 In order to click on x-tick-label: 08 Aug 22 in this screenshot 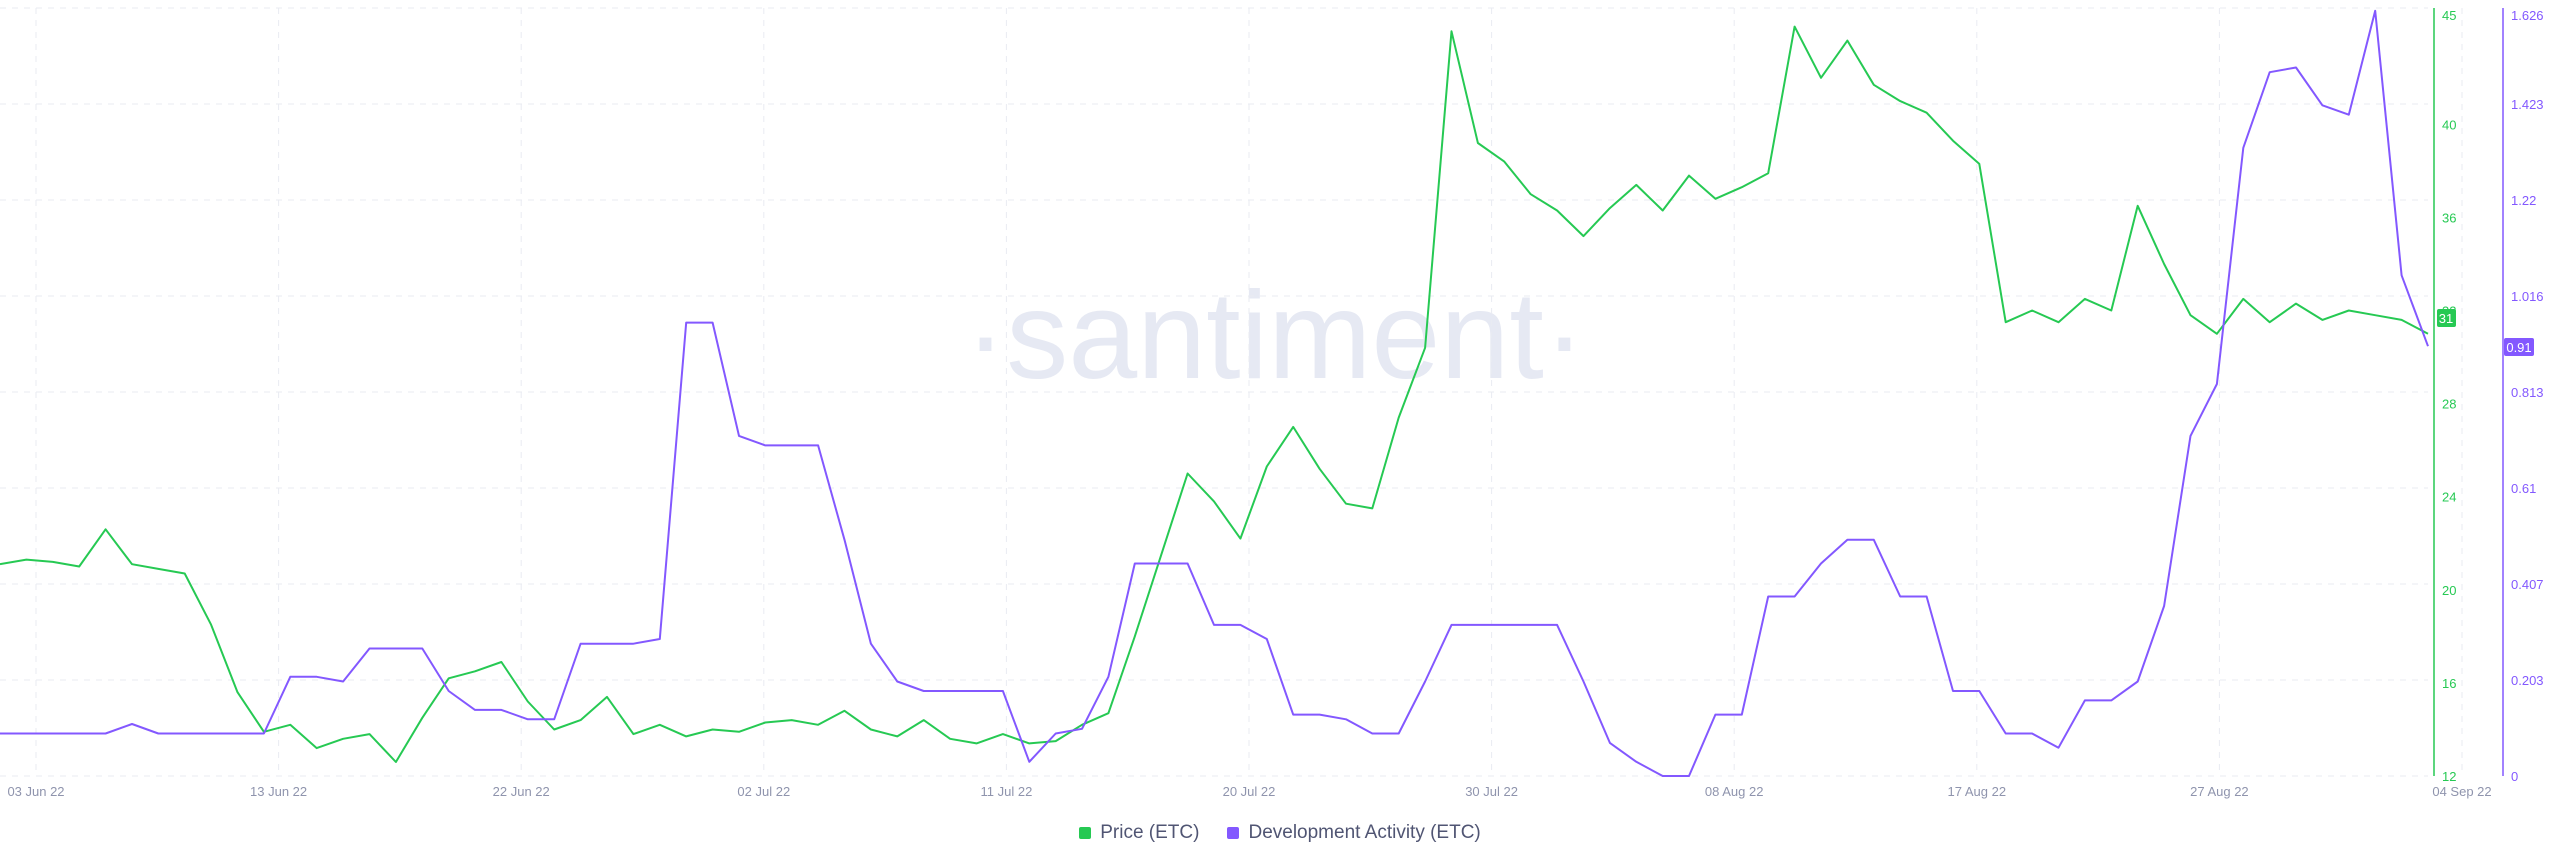, I will do `click(1734, 791)`.